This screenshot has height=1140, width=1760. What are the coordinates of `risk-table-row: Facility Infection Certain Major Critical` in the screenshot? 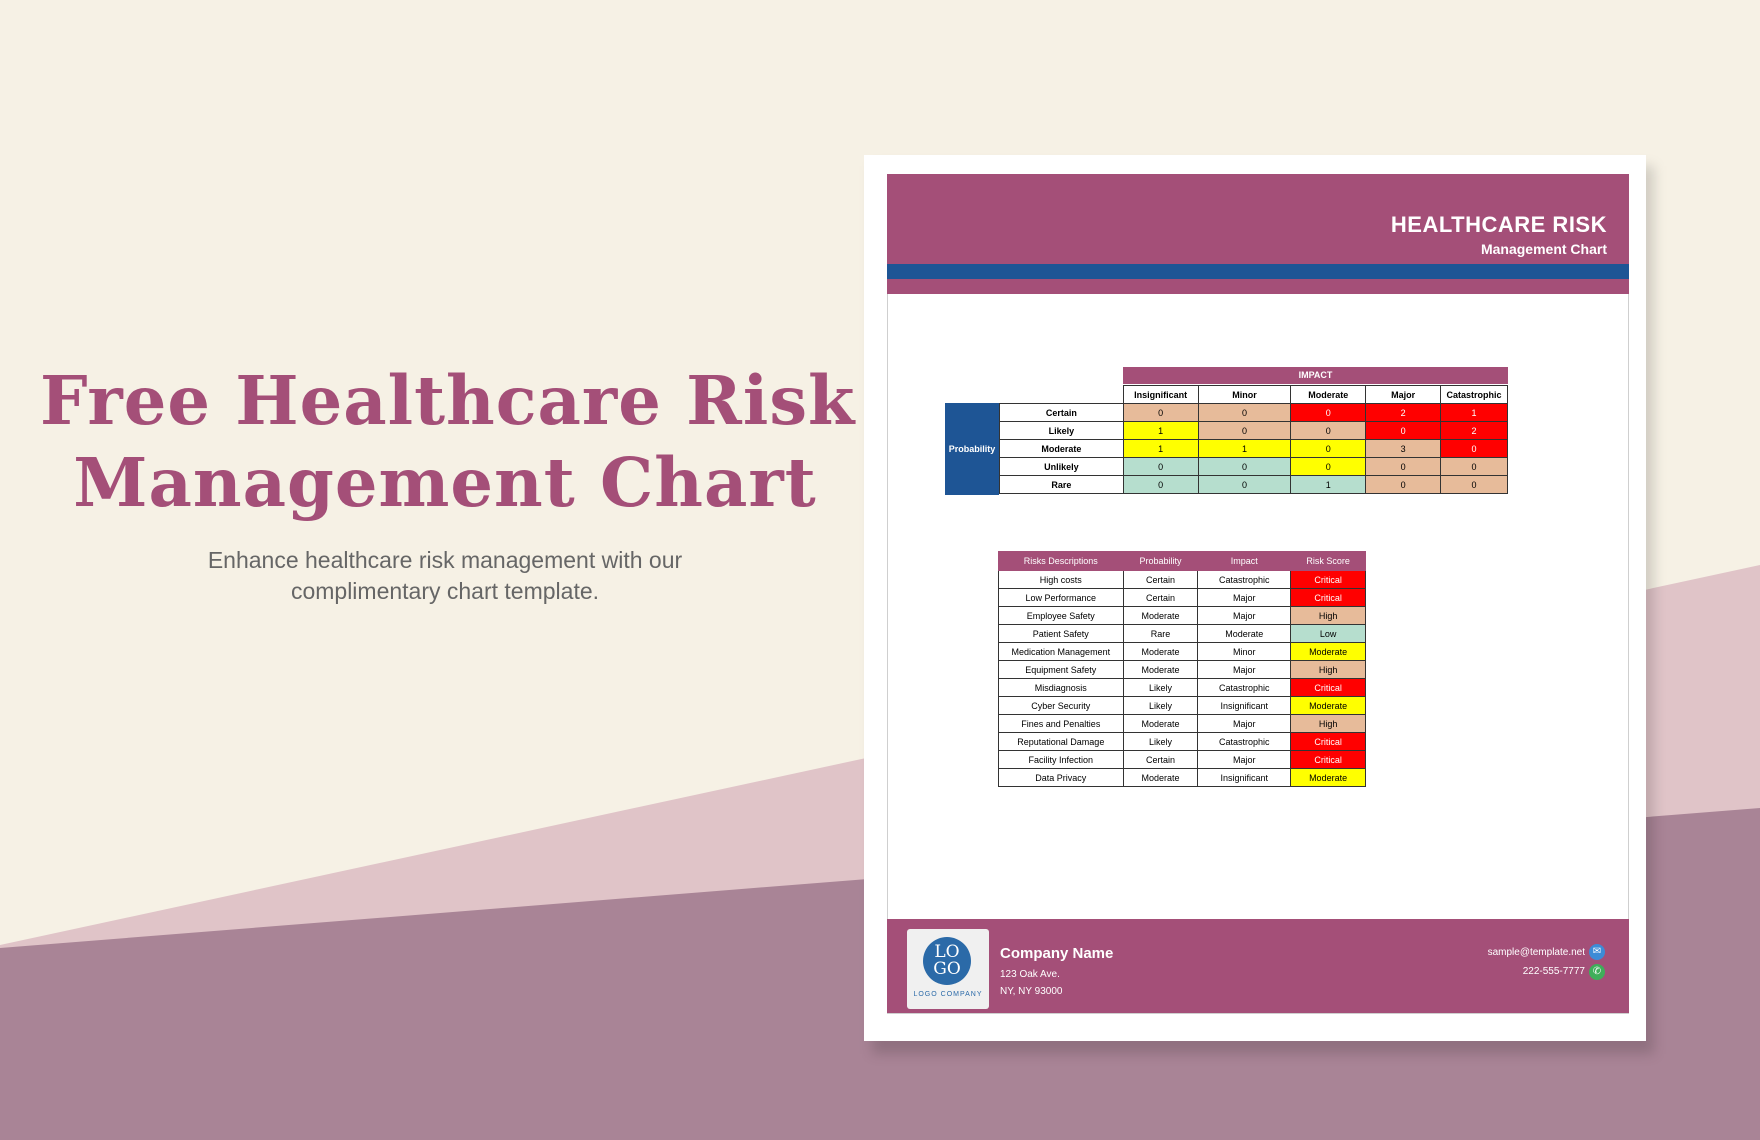 It's located at (1182, 759).